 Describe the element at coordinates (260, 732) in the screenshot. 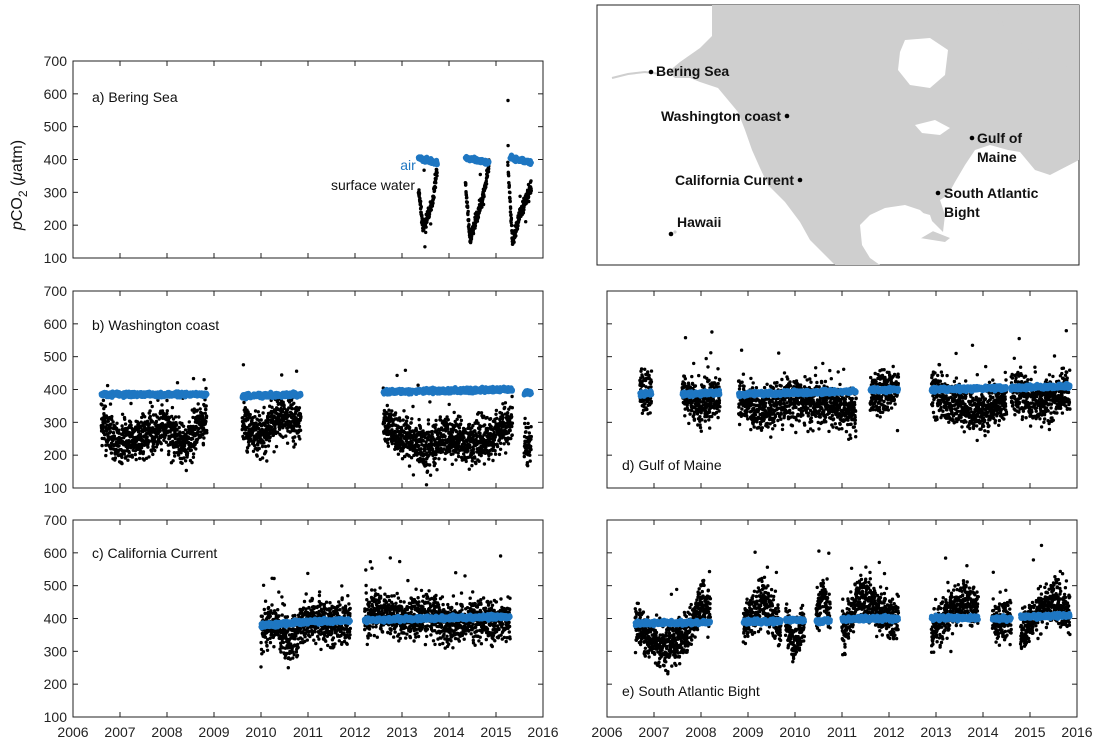

I see `x-tick-label: 2010` at that location.